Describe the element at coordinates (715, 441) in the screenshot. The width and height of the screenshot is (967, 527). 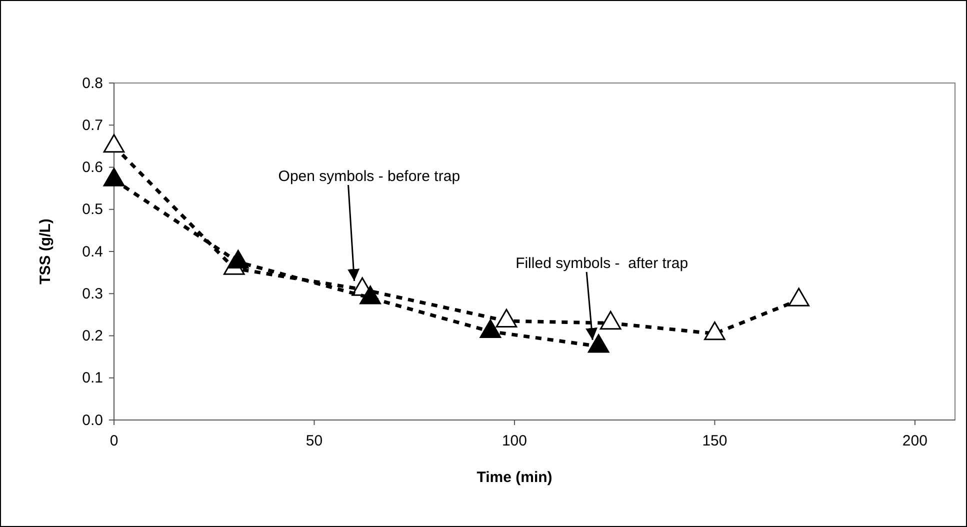
I see `x-tick-label: 150` at that location.